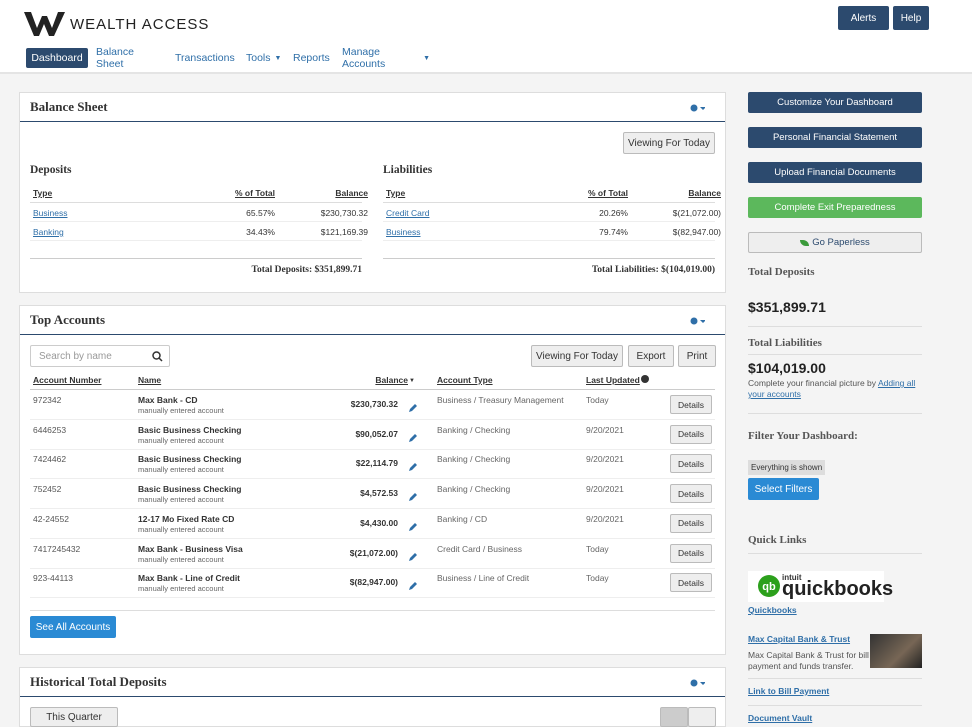 This screenshot has width=972, height=727. What do you see at coordinates (344, 213) in the screenshot?
I see `cell: $230,730.32` at bounding box center [344, 213].